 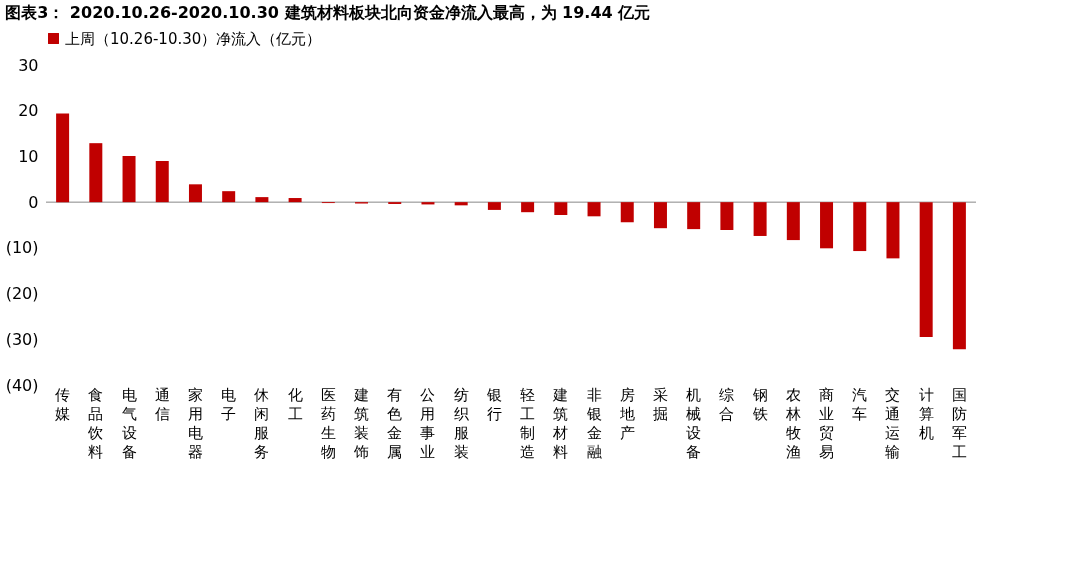 I want to click on x-tick-label: 传媒, so click(x=63, y=404).